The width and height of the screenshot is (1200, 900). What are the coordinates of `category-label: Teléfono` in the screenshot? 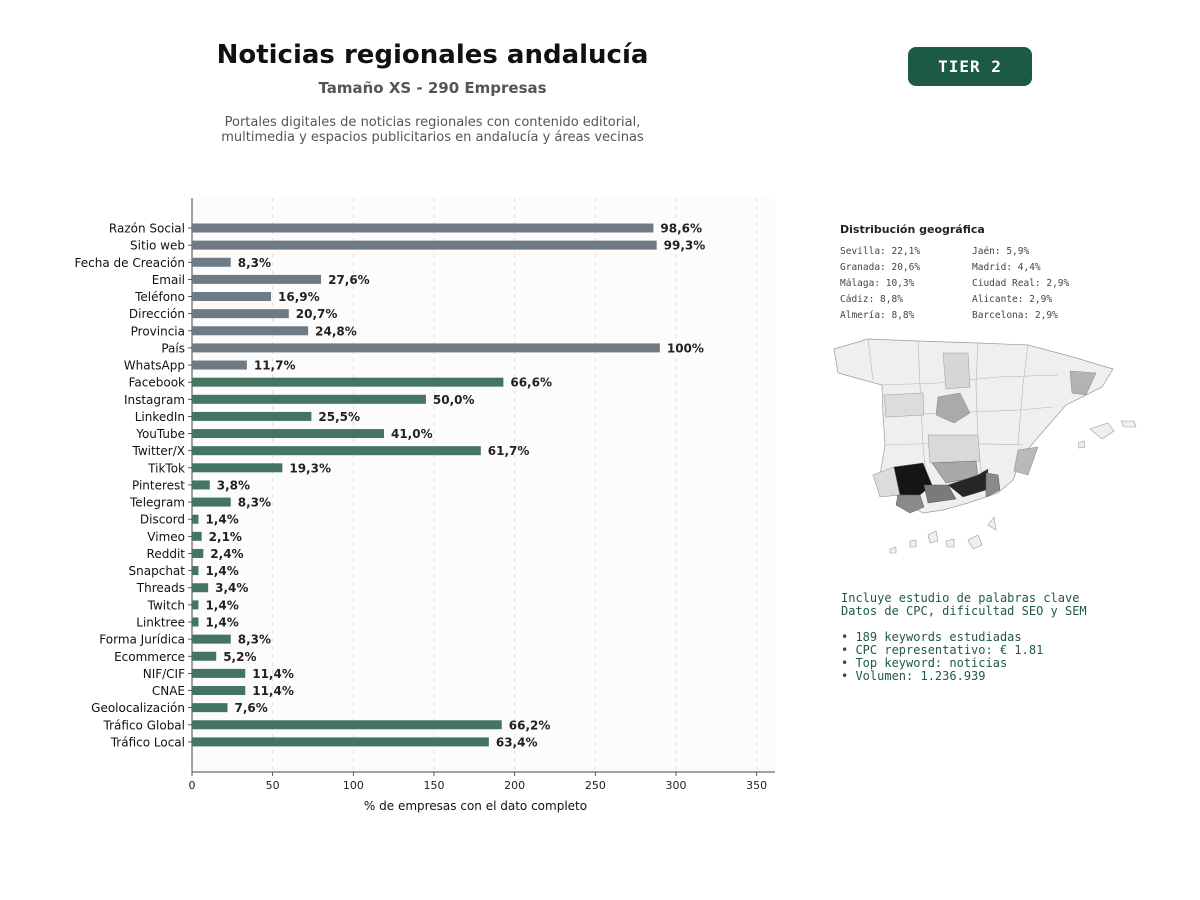 It's located at (159, 297).